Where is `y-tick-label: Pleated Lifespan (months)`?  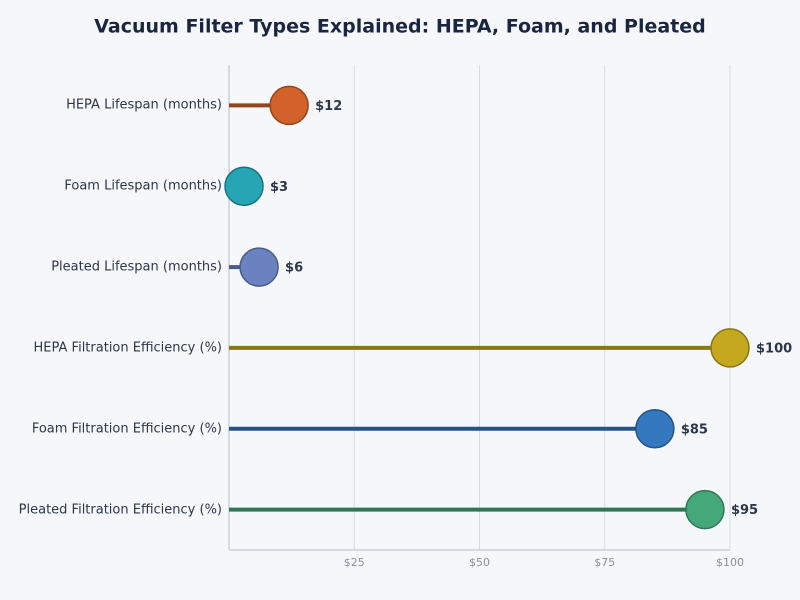 y-tick-label: Pleated Lifespan (months) is located at coordinates (136, 267).